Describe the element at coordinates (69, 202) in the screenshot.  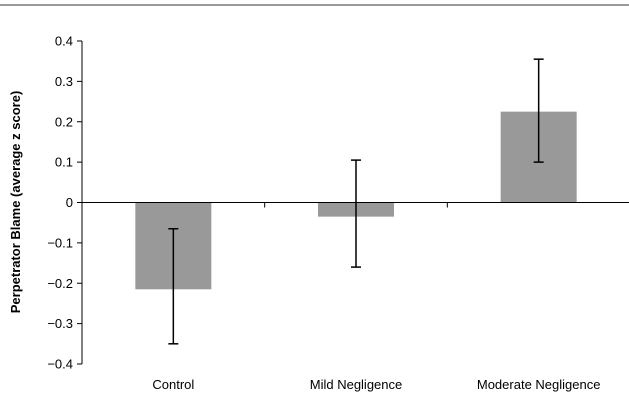
I see `y-tick-label-4: 0` at that location.